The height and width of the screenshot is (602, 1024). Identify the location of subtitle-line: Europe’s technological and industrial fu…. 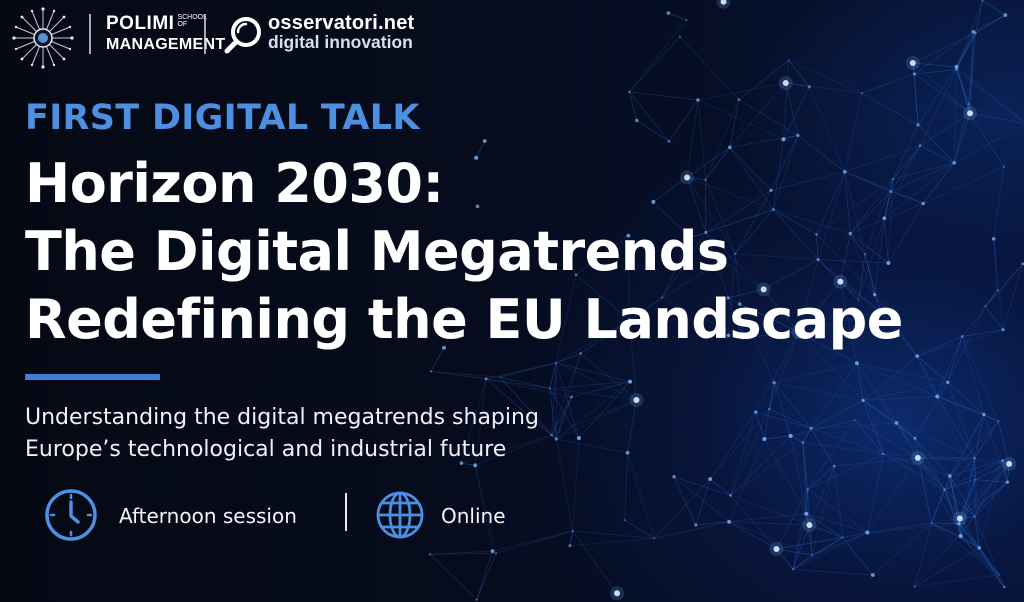
(266, 449).